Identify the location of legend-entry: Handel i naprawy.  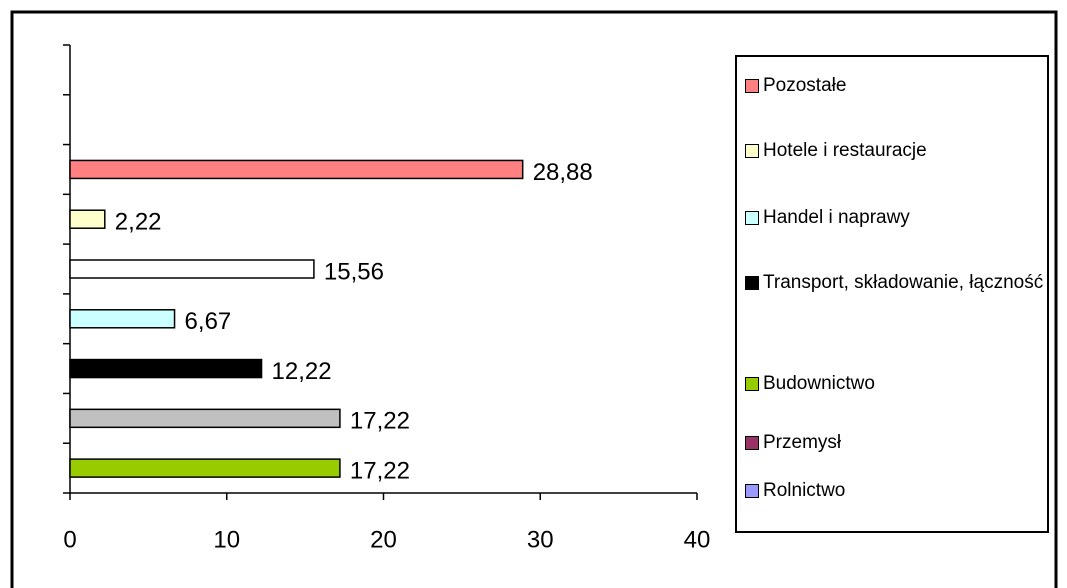
(895, 218).